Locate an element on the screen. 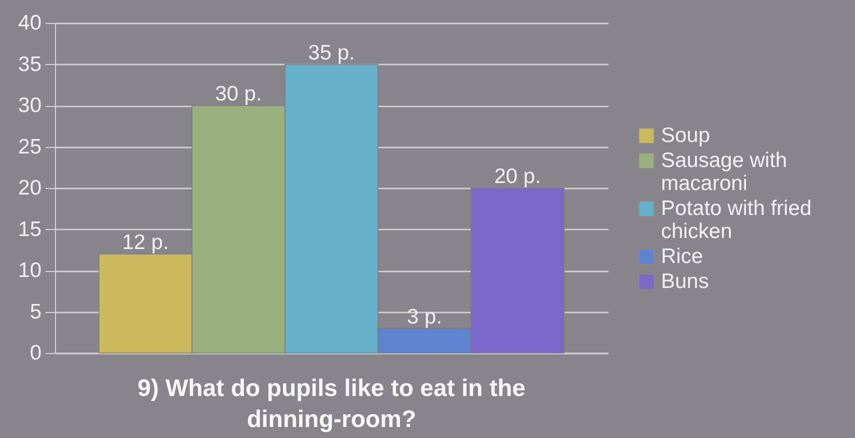 This screenshot has height=438, width=855. y-tick-label: 0 is located at coordinates (36, 353).